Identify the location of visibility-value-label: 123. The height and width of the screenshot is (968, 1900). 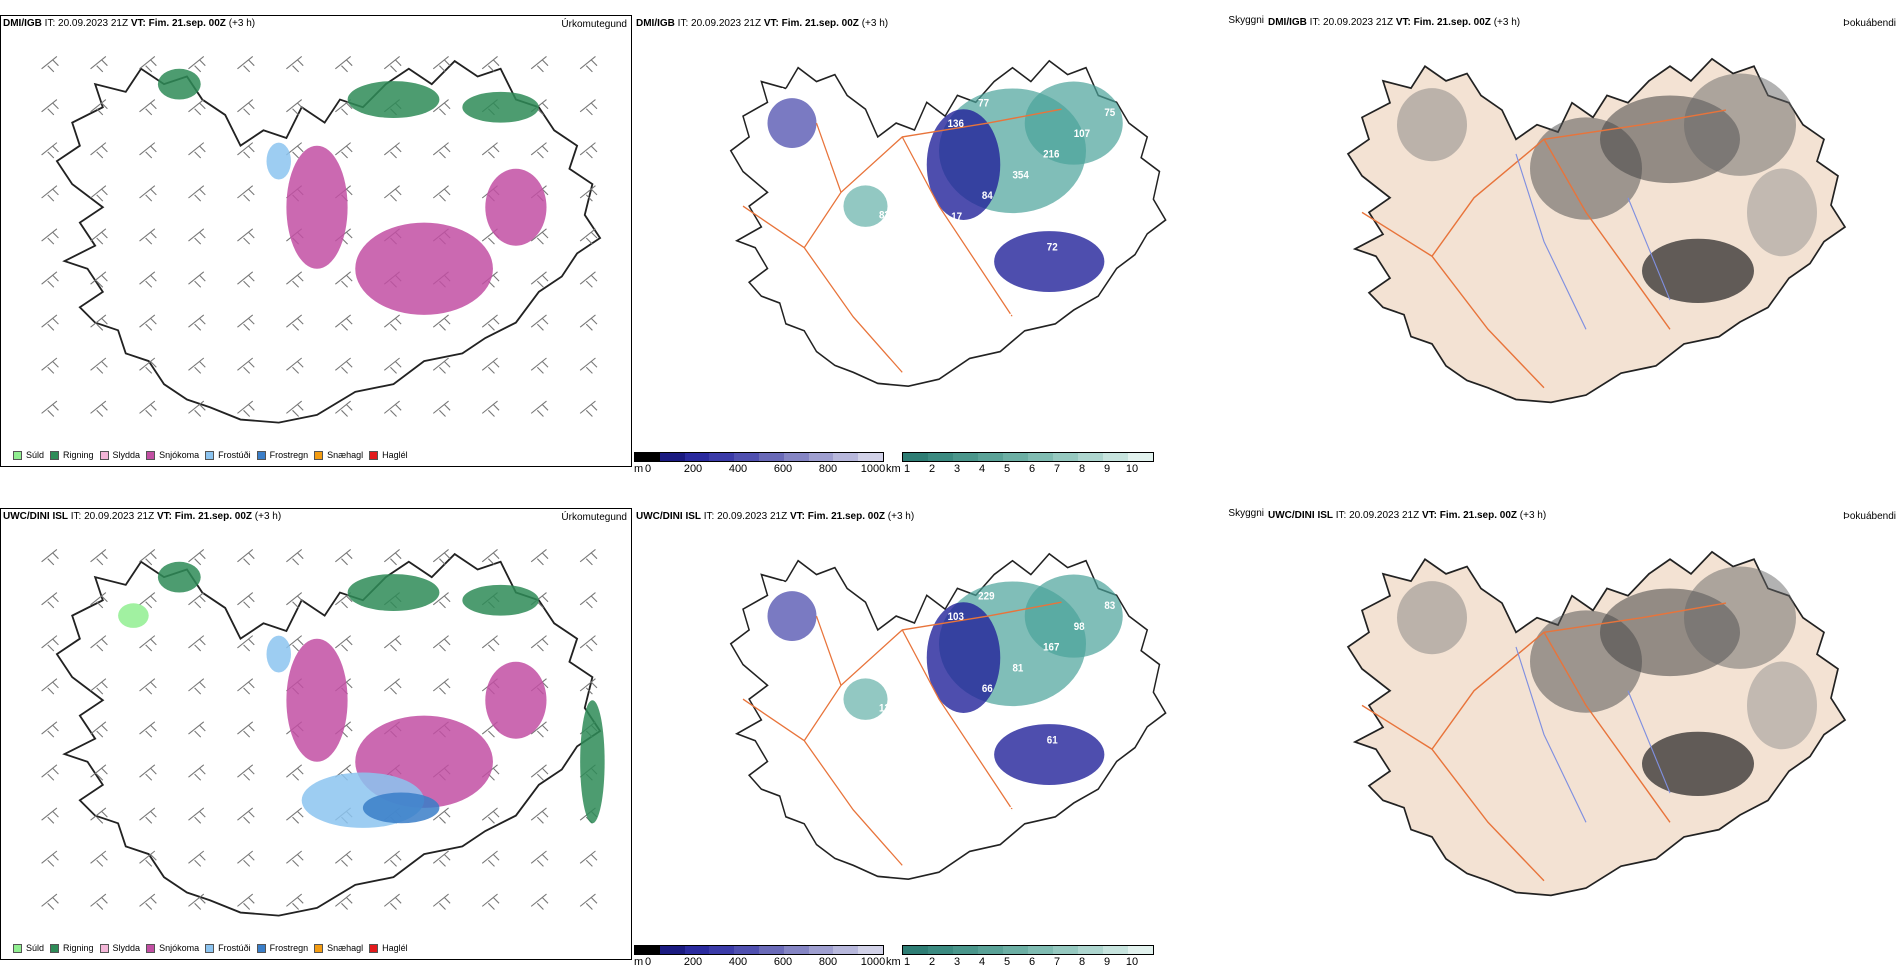
(887, 709).